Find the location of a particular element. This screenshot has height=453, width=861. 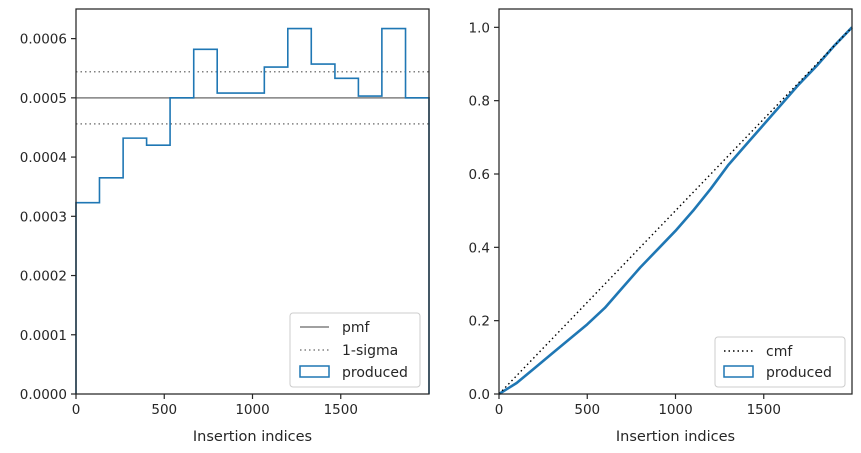

y-tick-label: 0.0001 is located at coordinates (43, 336).